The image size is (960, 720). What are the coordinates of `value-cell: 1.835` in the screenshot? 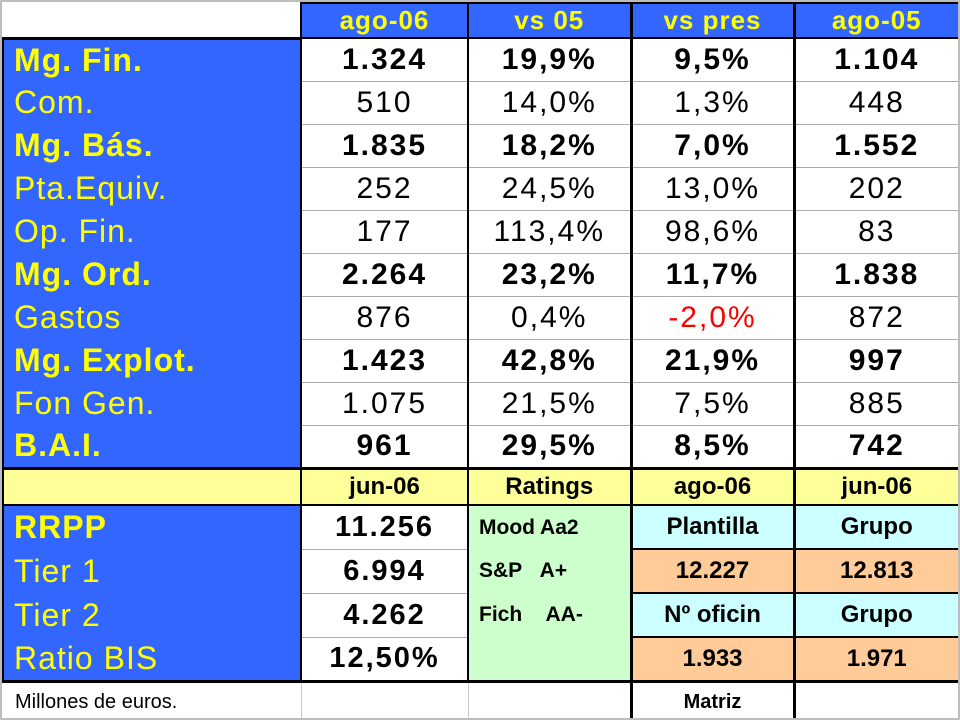 It's located at (384, 146).